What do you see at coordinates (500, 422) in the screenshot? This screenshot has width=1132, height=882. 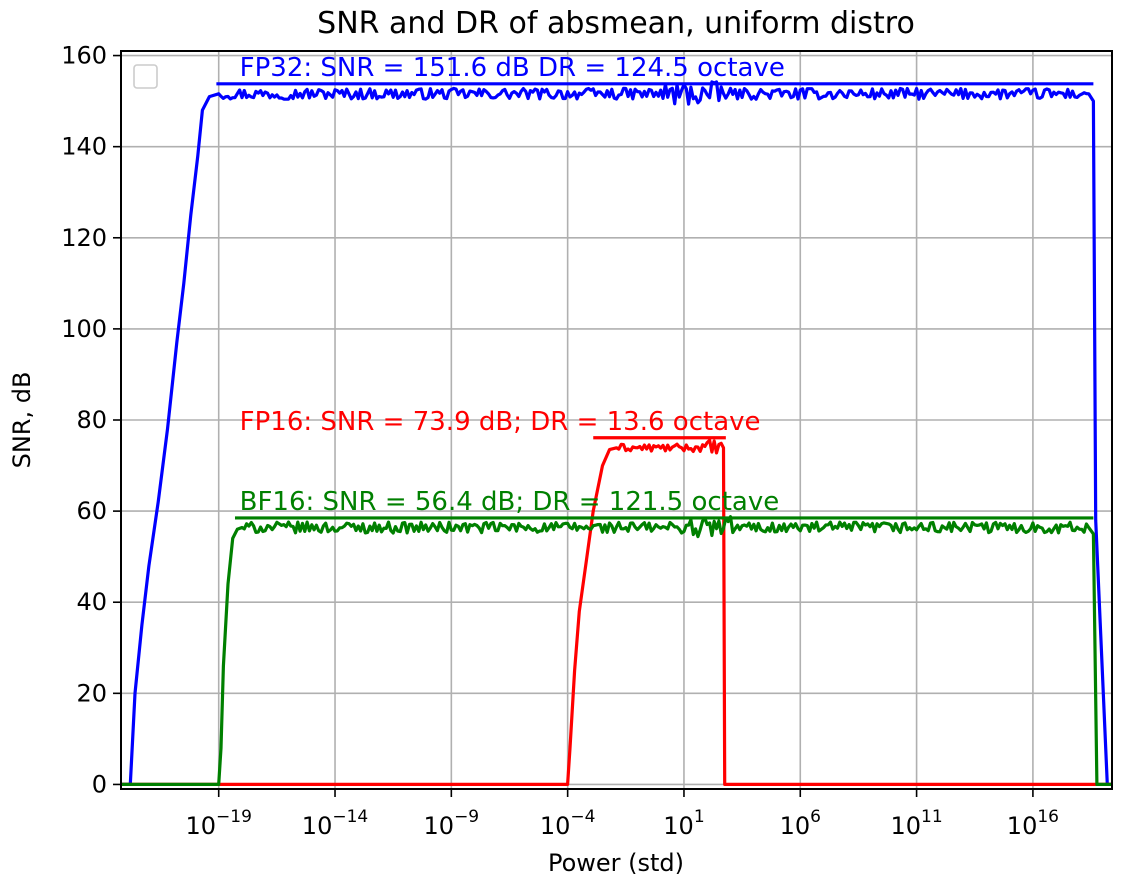 I see `fp16-annotation: FP16: SNR = 73.9 dB; DR = 13.6 octave` at bounding box center [500, 422].